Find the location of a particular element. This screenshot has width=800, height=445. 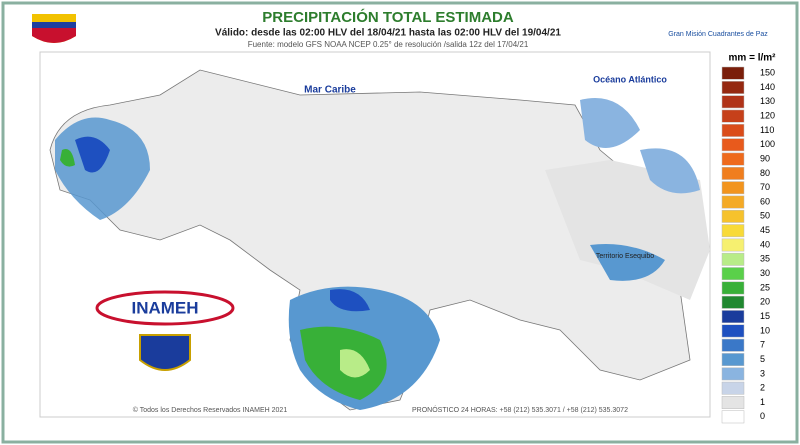

legend-label: 25 is located at coordinates (765, 287).